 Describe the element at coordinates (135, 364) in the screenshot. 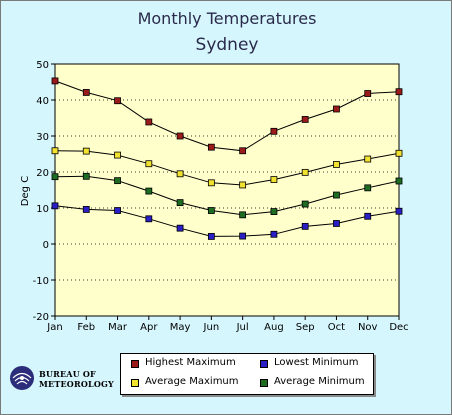

I see `legend-swatch-highest-maximum` at that location.